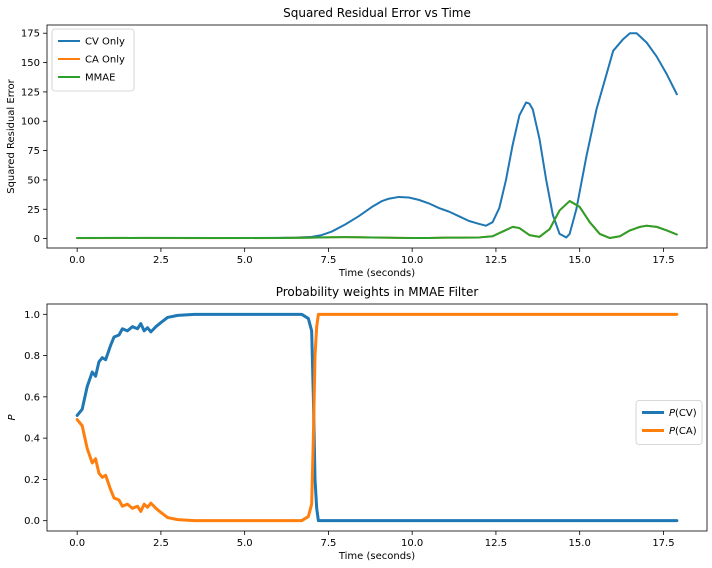  I want to click on y-tick-label: 0.2, so click(32, 480).